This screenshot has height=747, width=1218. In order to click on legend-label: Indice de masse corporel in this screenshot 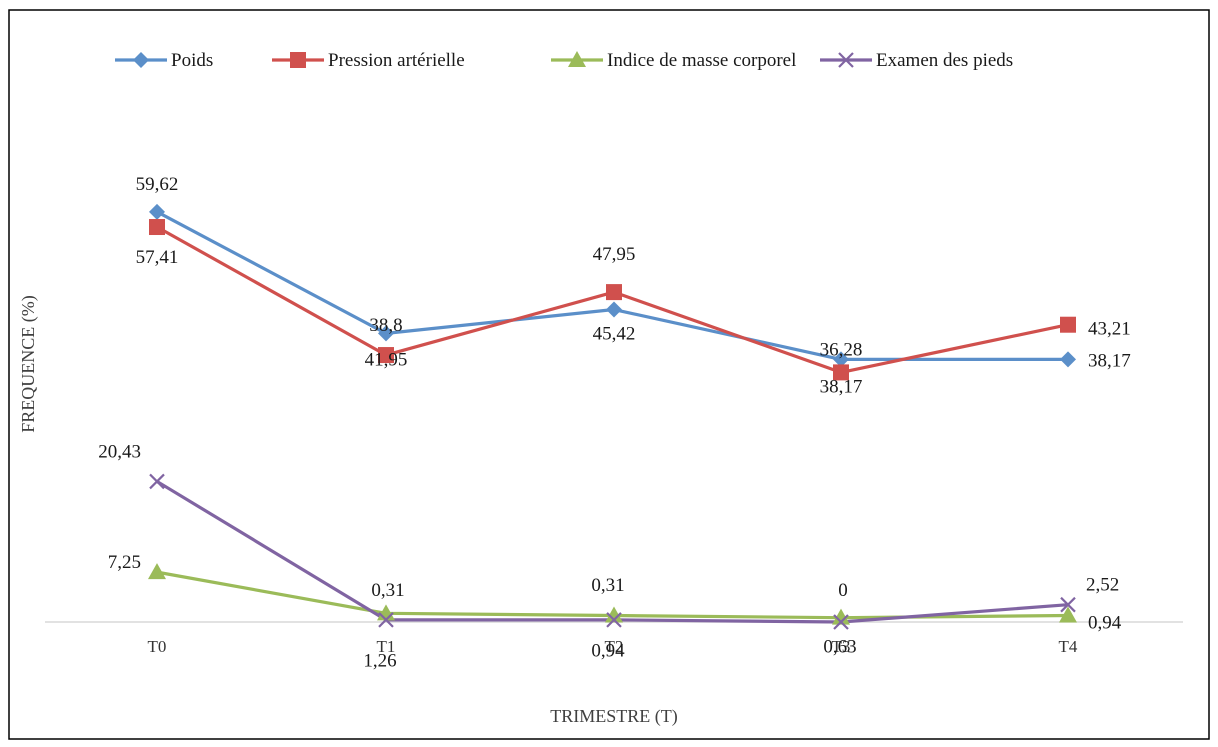, I will do `click(701, 60)`.